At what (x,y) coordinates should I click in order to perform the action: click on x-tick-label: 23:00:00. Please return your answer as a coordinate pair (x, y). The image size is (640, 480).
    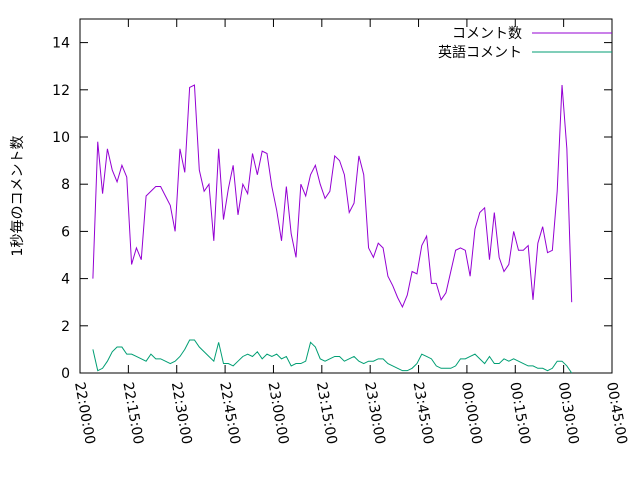
    Looking at the image, I should click on (278, 413).